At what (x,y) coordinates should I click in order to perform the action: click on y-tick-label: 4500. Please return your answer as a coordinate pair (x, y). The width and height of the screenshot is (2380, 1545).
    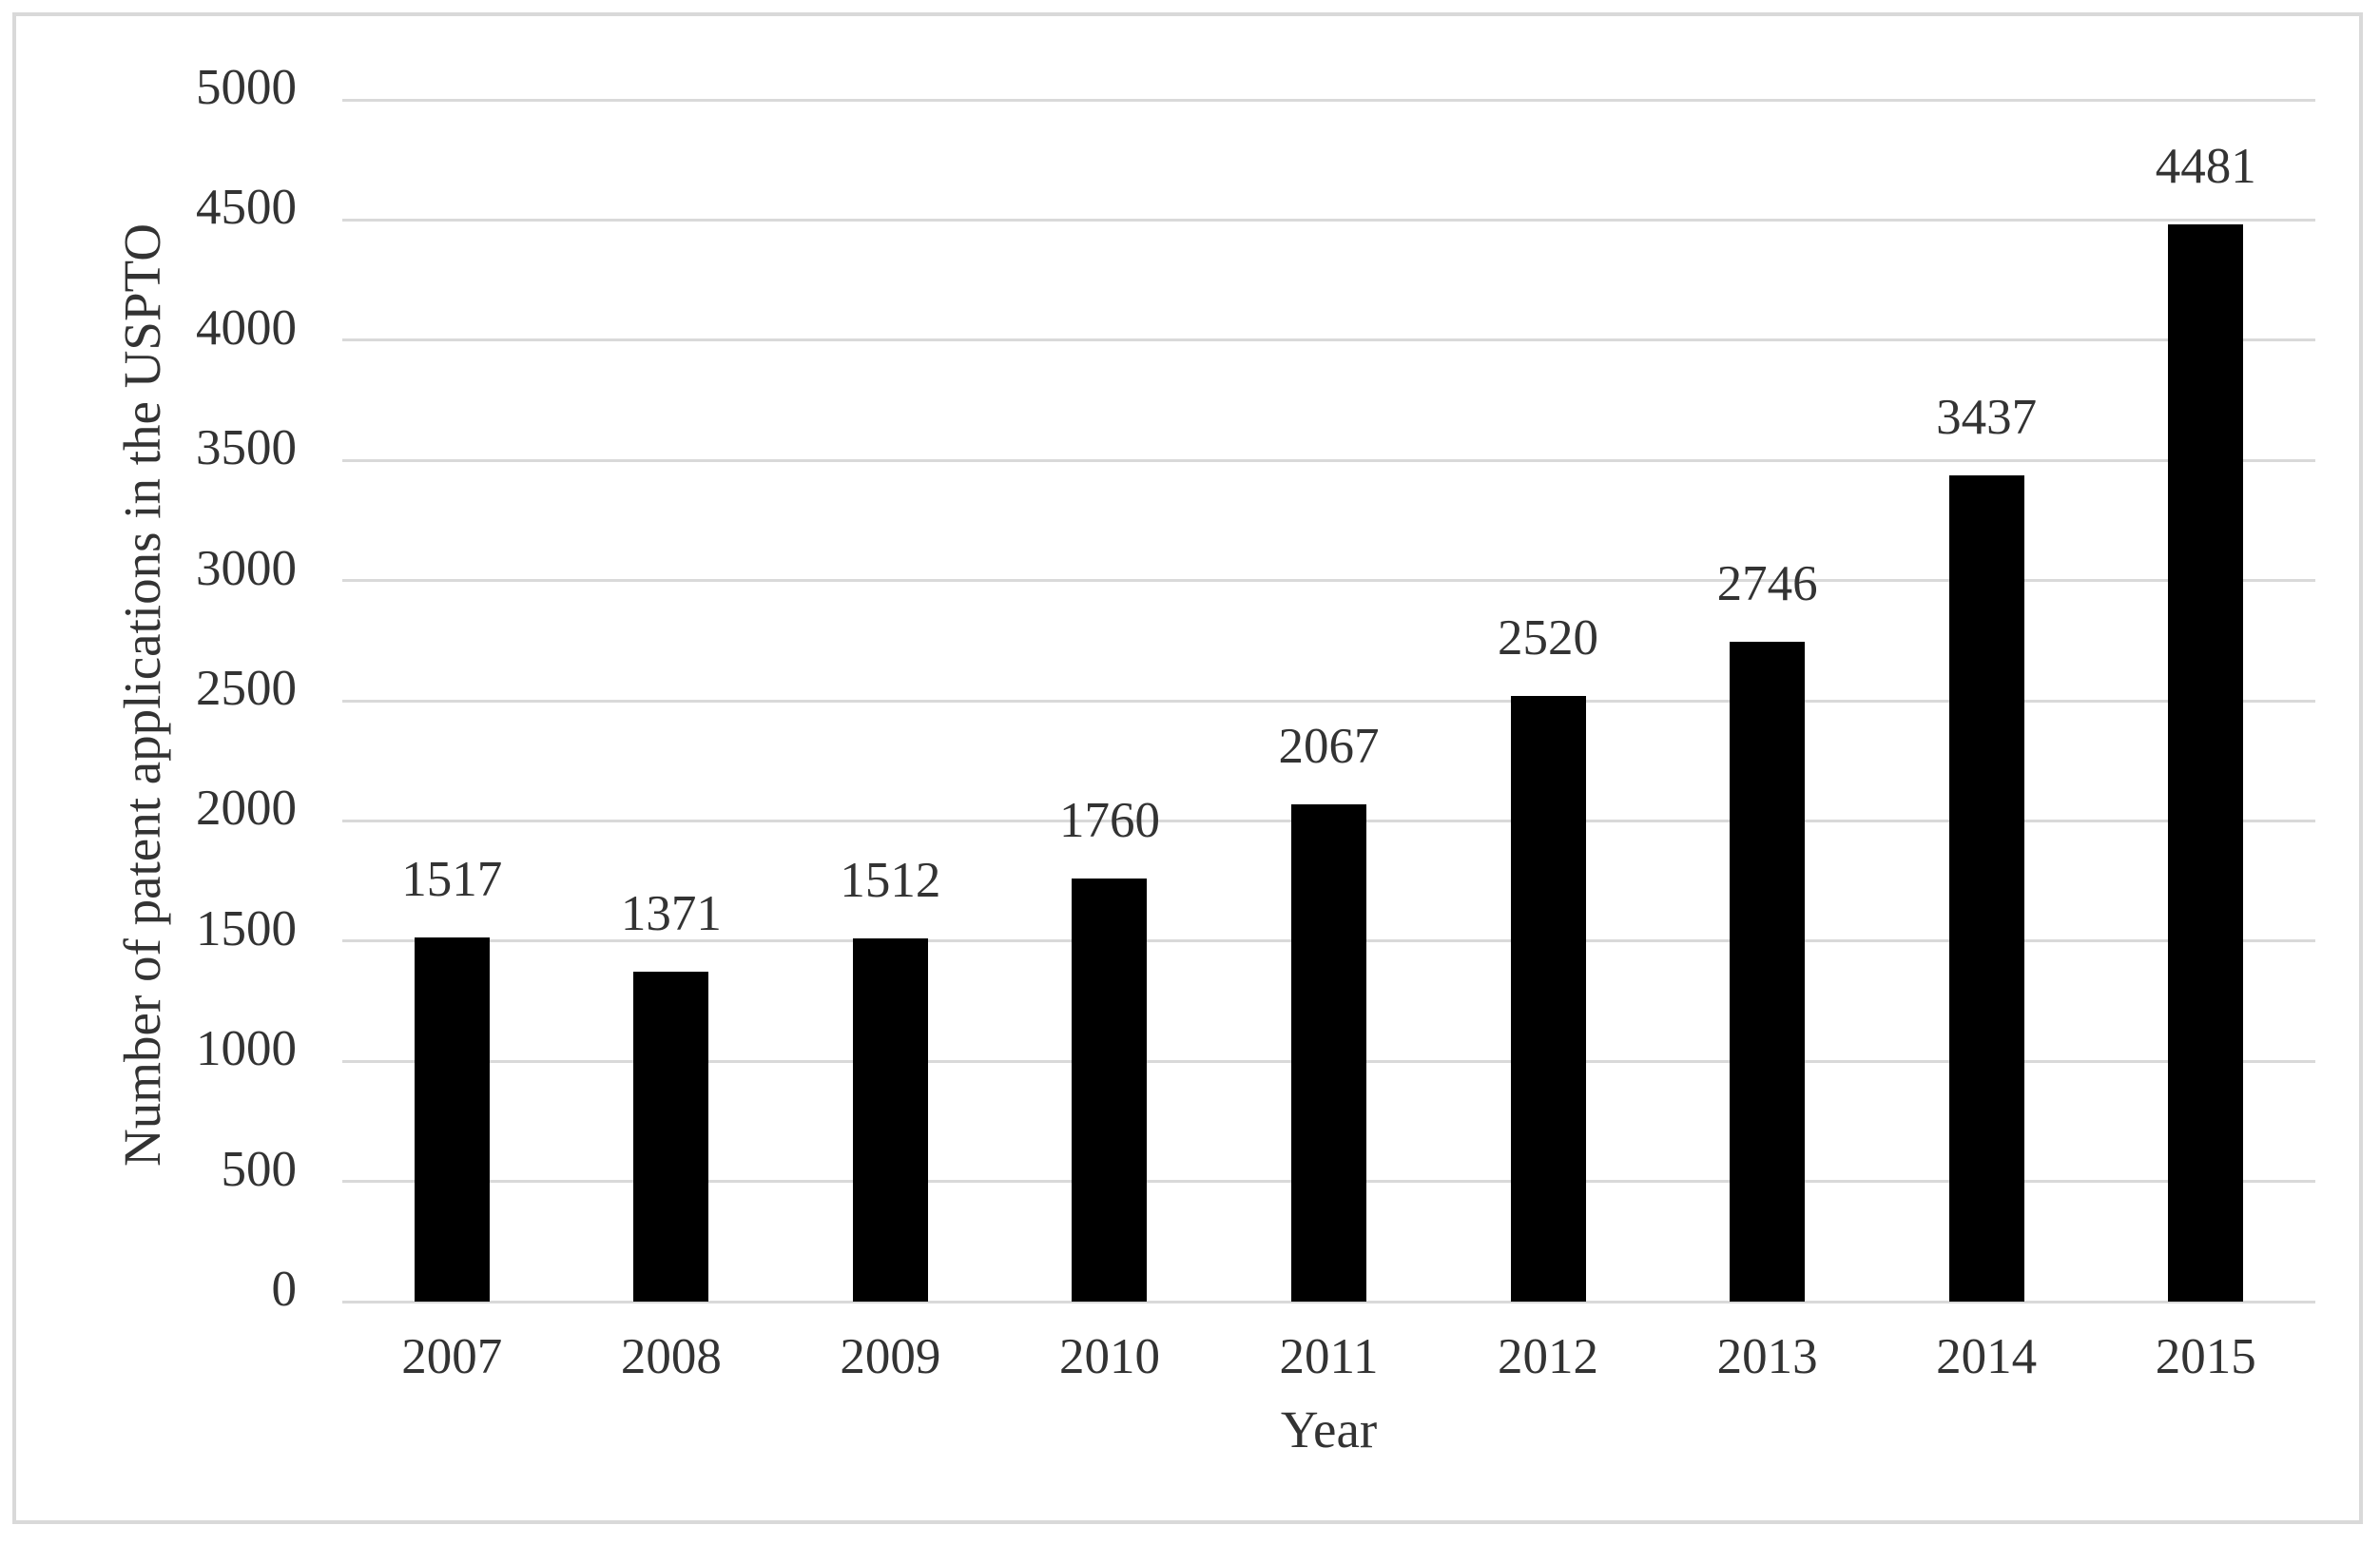
    Looking at the image, I should click on (246, 208).